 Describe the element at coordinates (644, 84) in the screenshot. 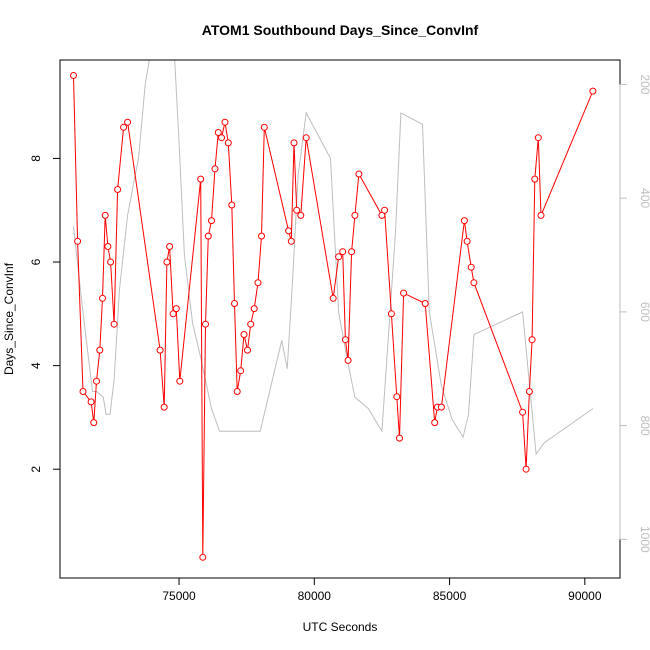

I see `right-y-tick-label: 200` at that location.